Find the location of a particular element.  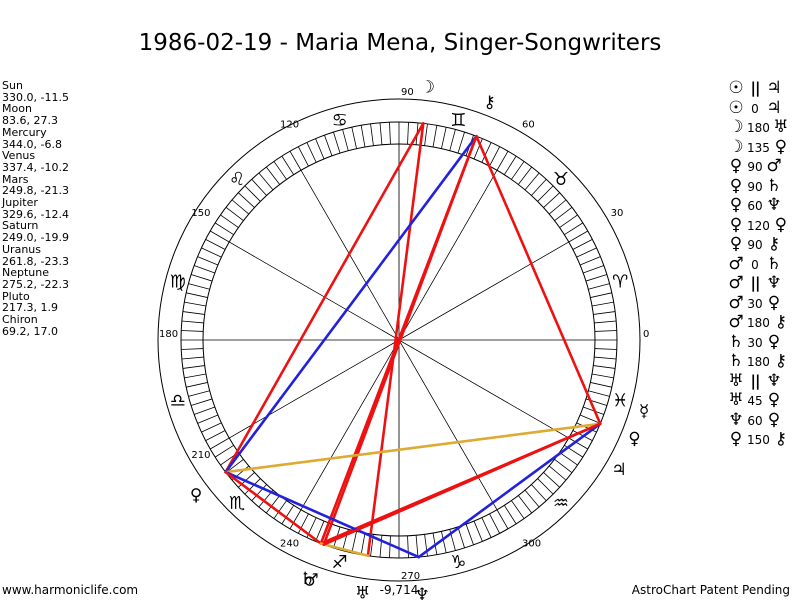

degree-label: 240 is located at coordinates (289, 544).